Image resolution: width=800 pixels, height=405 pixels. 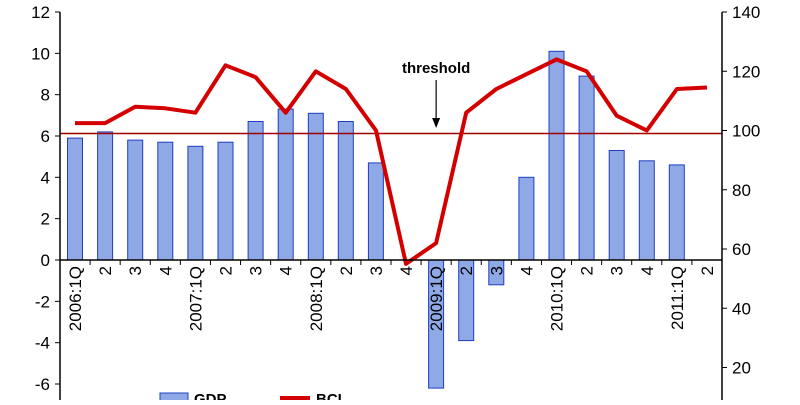 What do you see at coordinates (746, 131) in the screenshot?
I see `right-tick-label: 100` at bounding box center [746, 131].